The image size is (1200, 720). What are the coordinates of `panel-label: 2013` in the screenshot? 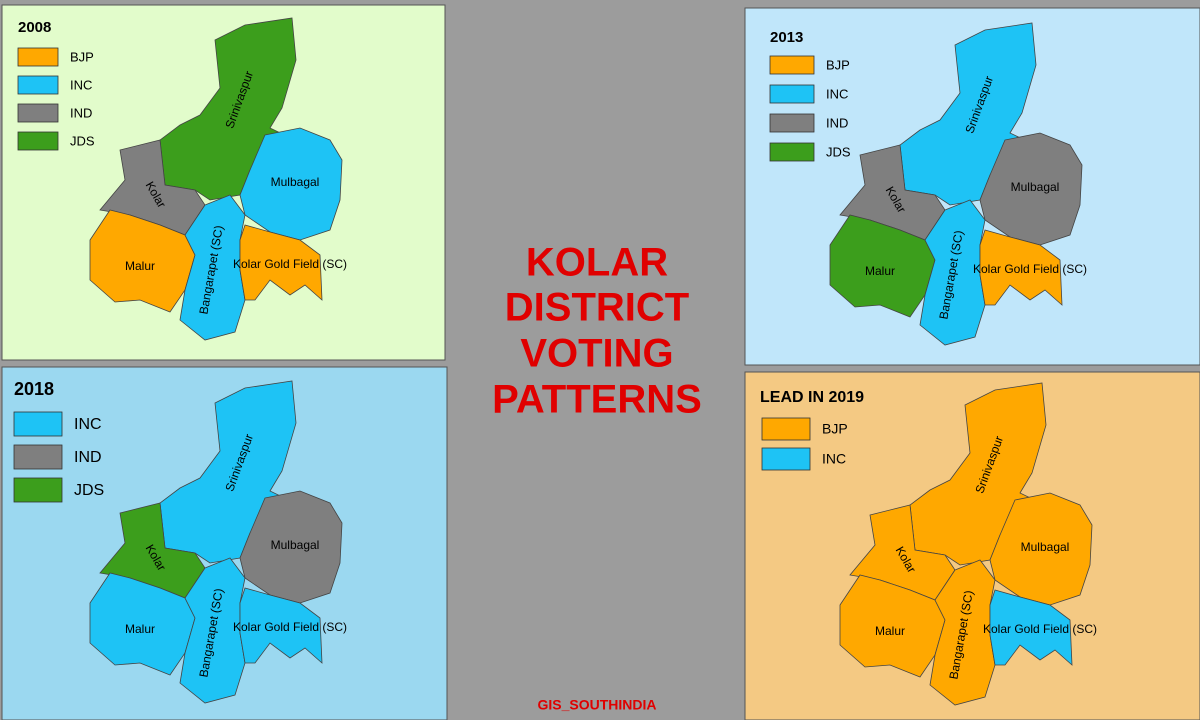 It's located at (786, 37).